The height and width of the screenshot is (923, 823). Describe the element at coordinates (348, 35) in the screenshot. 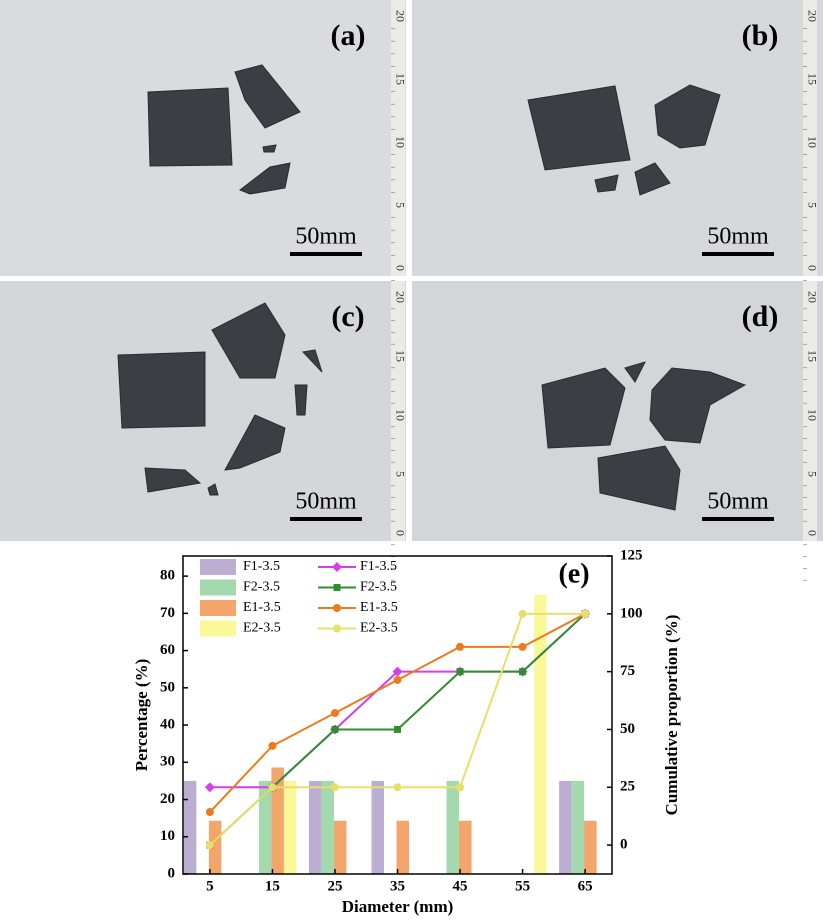

I see `panel-label: (a)` at that location.